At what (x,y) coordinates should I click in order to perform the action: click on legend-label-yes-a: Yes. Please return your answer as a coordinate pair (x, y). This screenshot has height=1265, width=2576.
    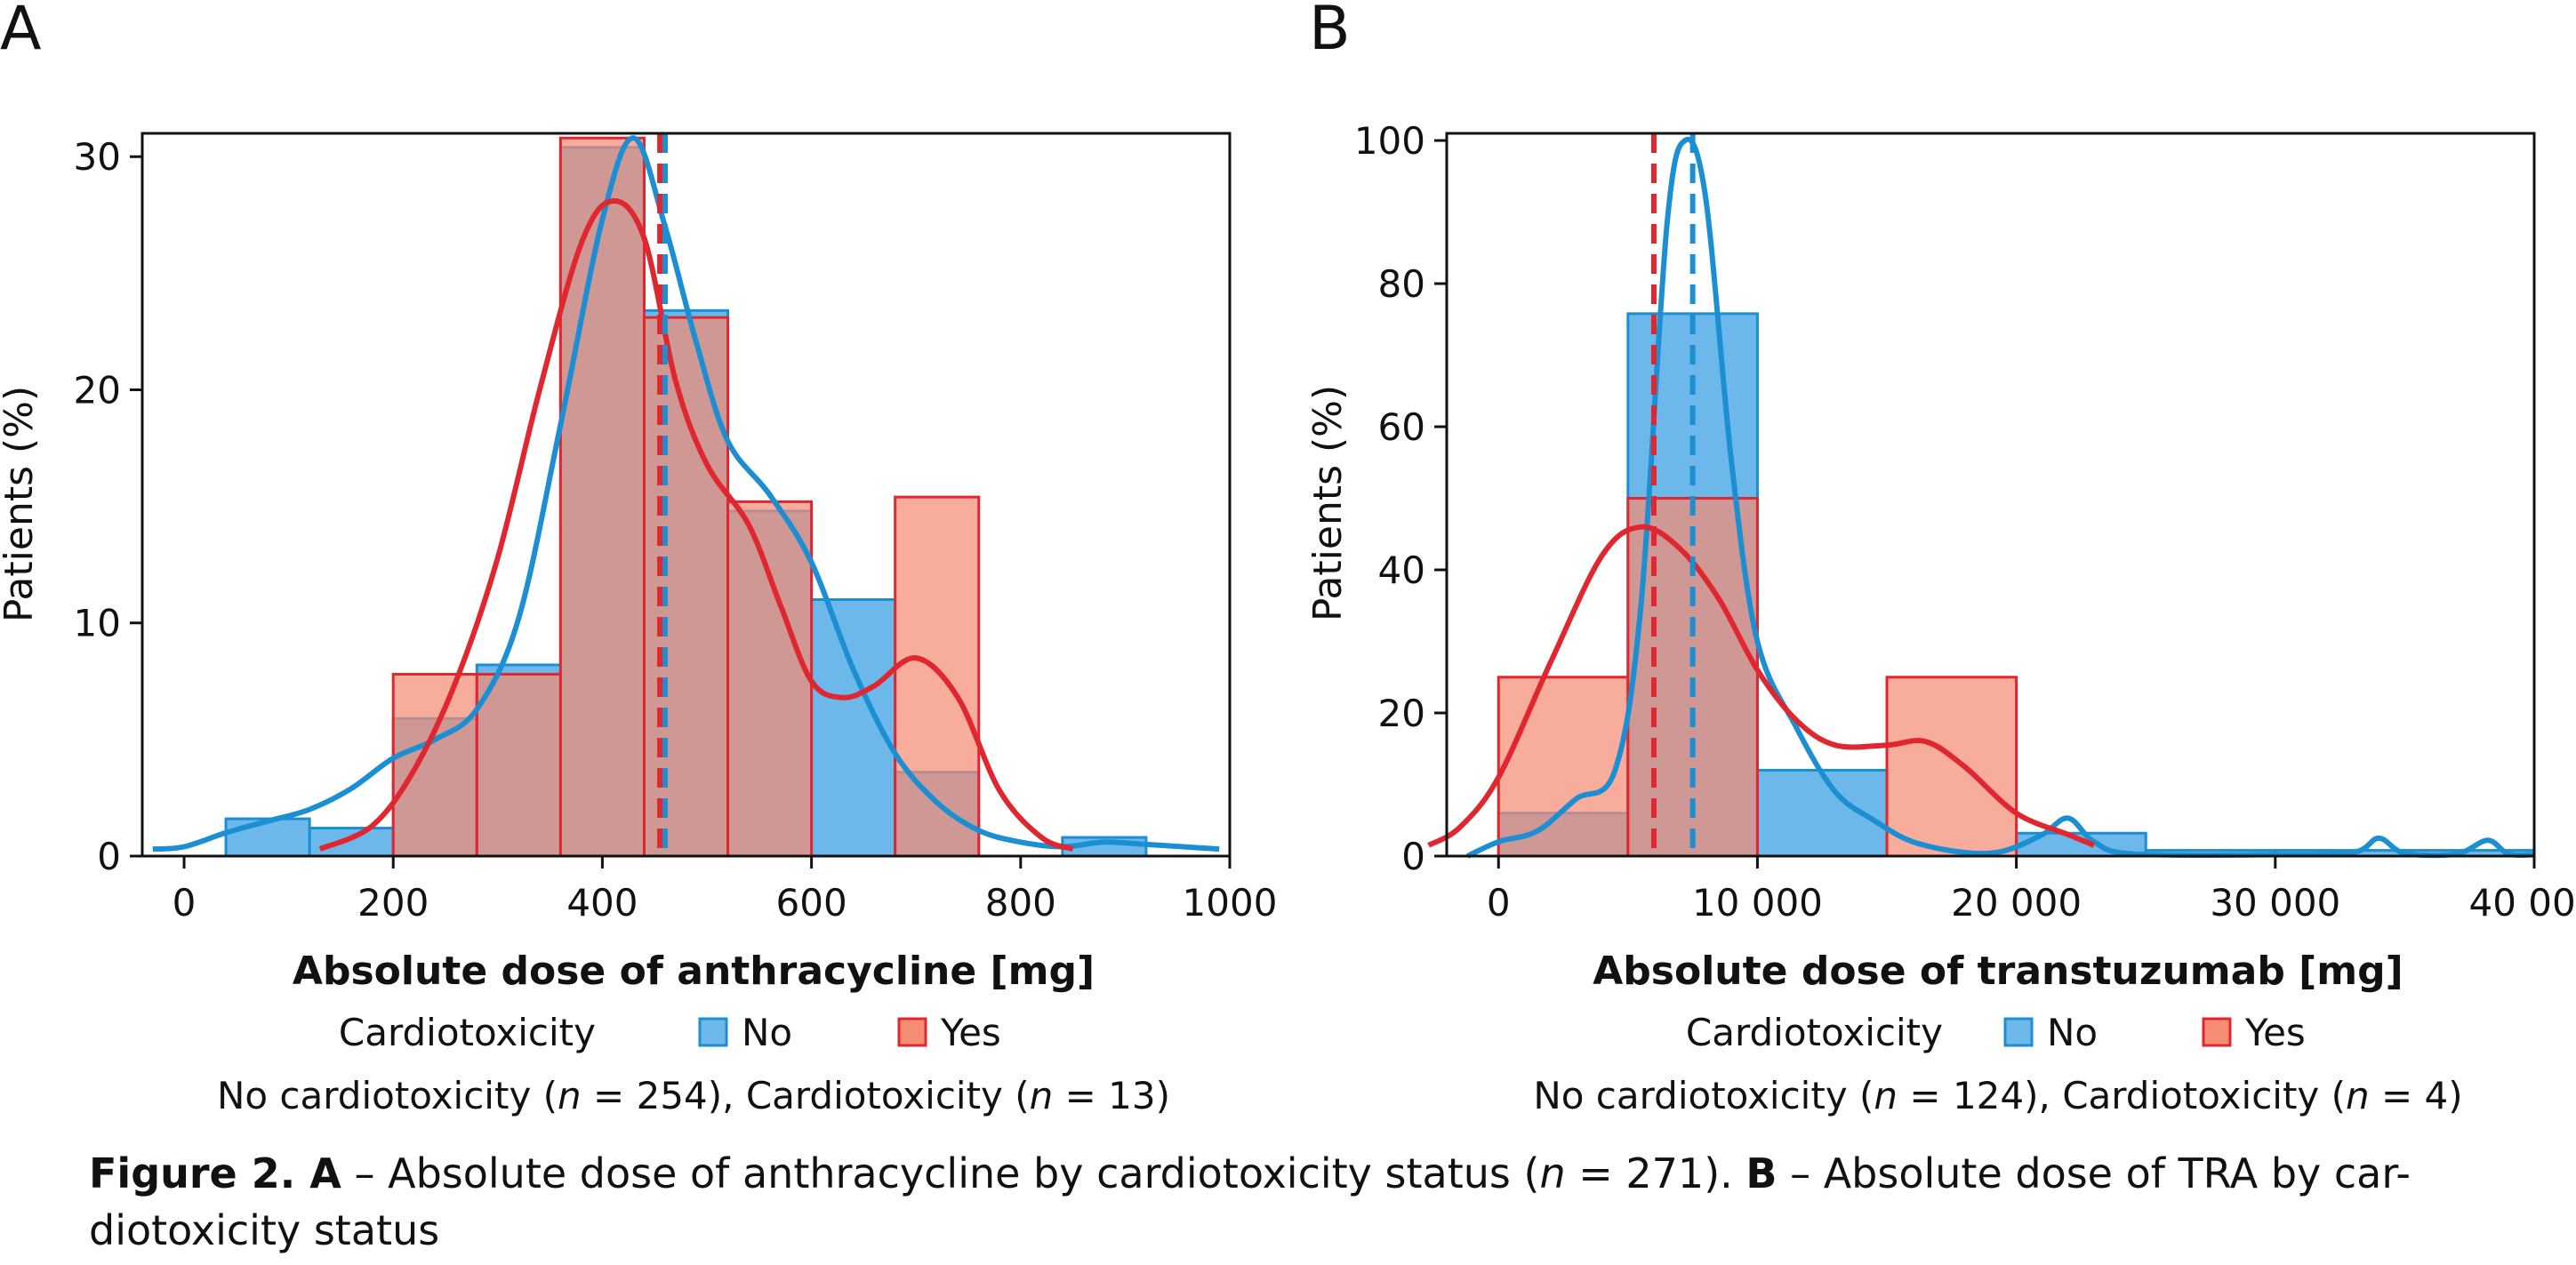
    Looking at the image, I should click on (970, 1032).